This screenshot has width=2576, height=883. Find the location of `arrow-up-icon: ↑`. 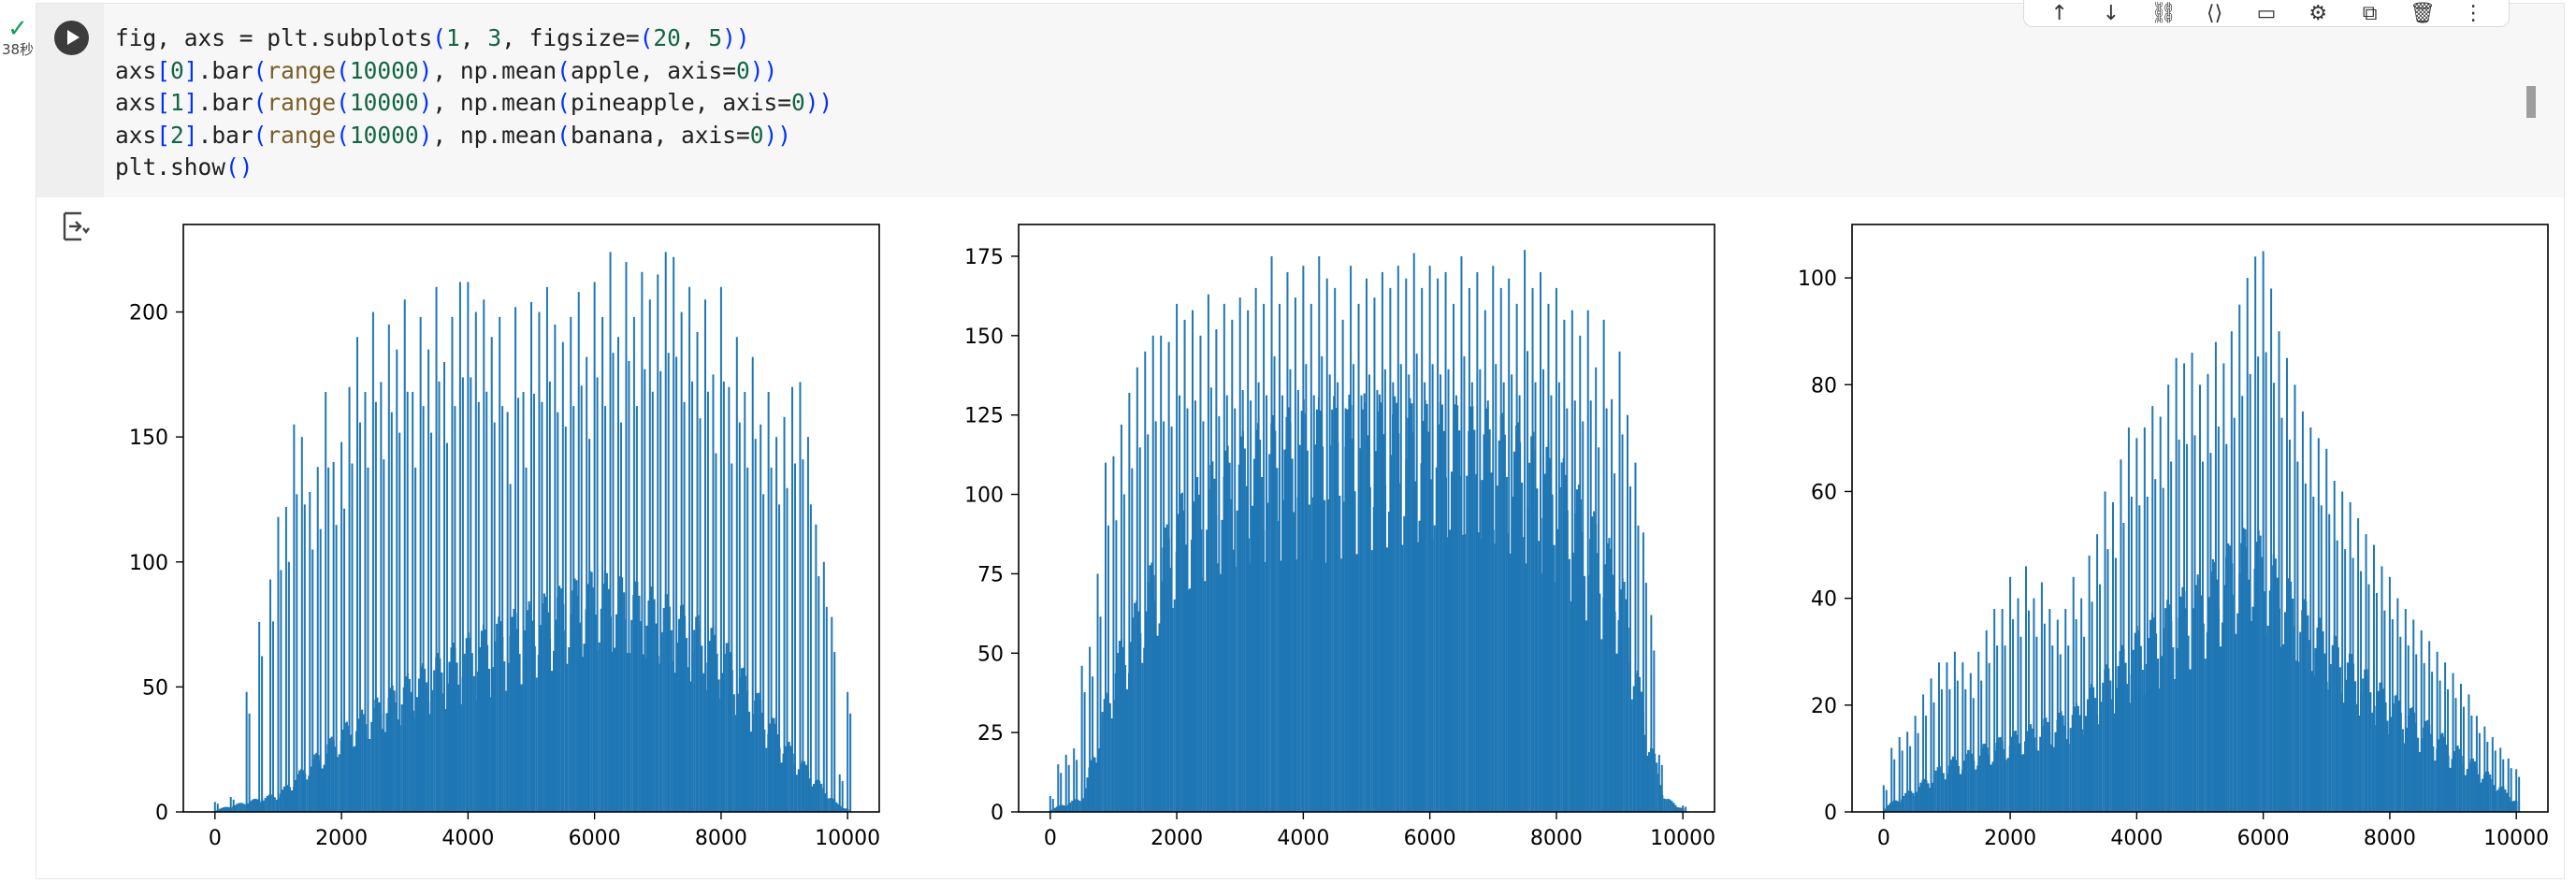

arrow-up-icon: ↑ is located at coordinates (2059, 13).